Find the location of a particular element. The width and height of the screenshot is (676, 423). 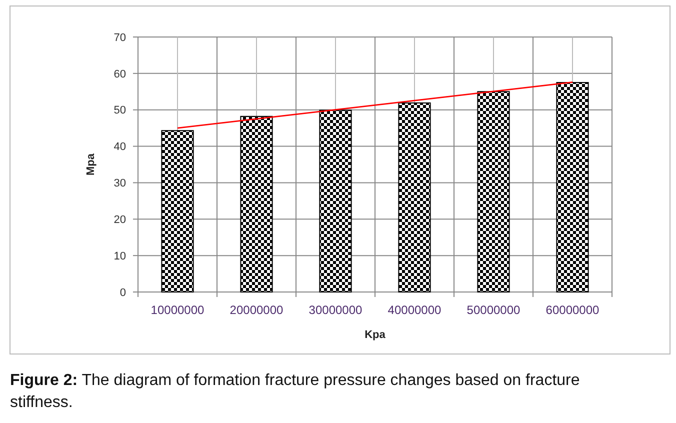

caption: Figure 2: The diagram of formation fracture pressure changes based on fracture stiffness. is located at coordinates (295, 392).